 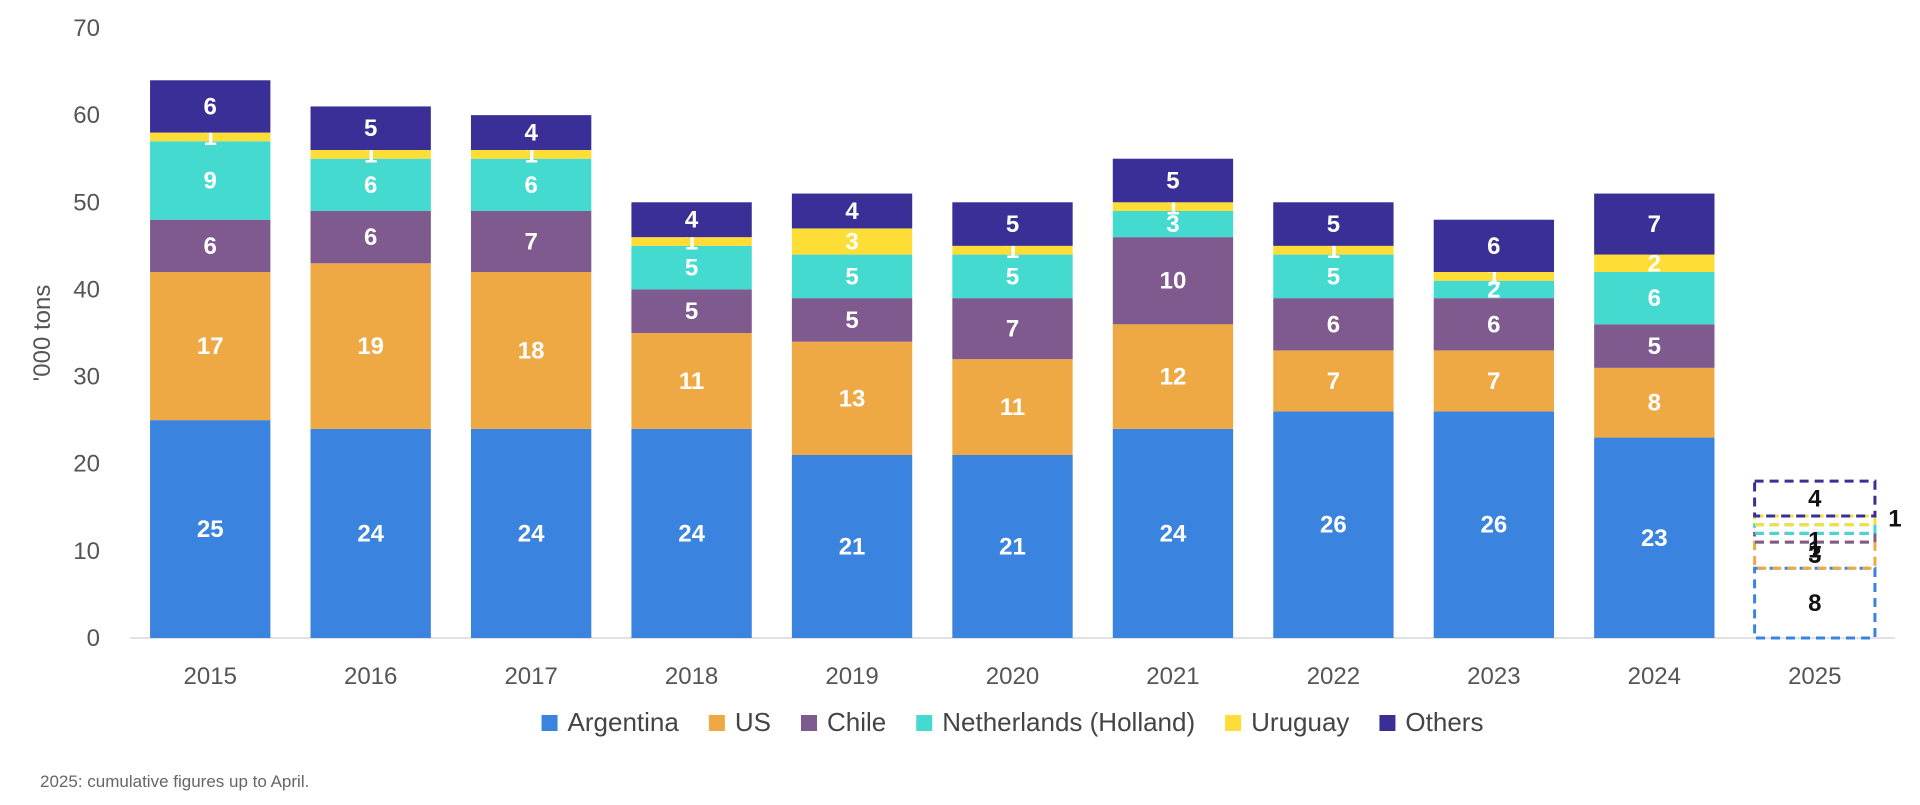 I want to click on bar-segment-uruguay-2023, so click(x=1494, y=276).